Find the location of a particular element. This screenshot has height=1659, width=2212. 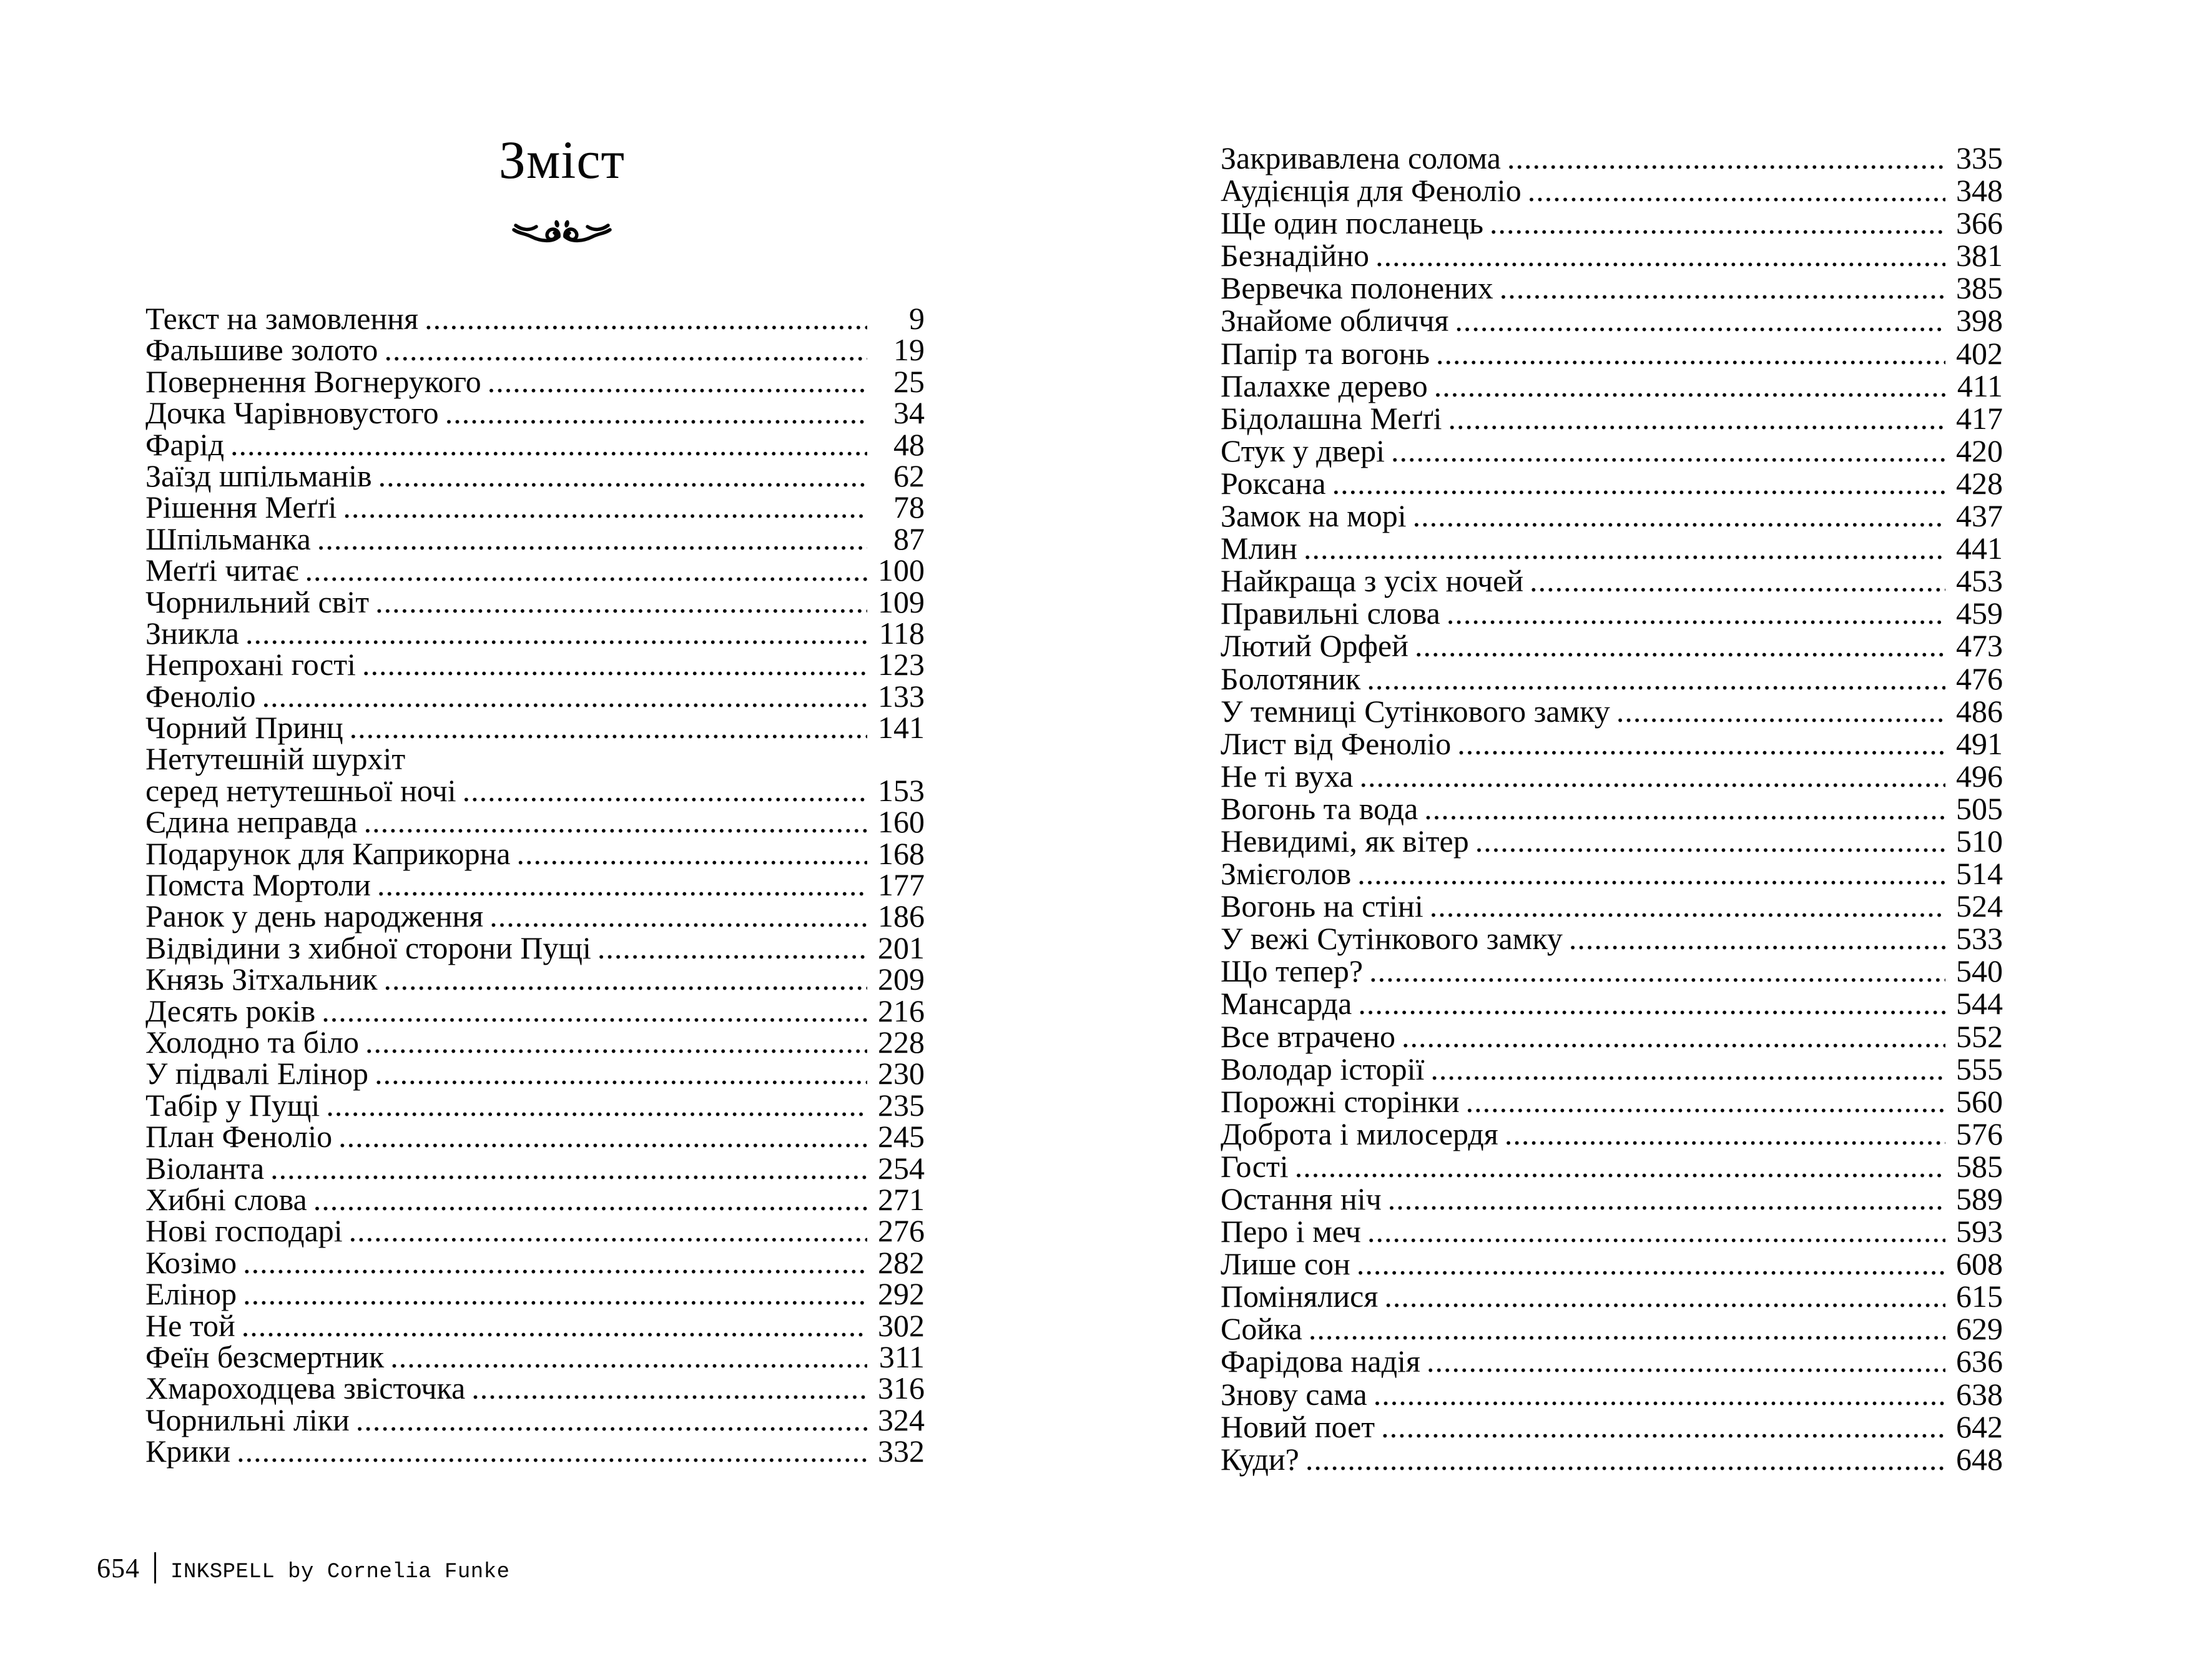

toc-row: Нетутешній шурхіт is located at coordinates (535, 759).